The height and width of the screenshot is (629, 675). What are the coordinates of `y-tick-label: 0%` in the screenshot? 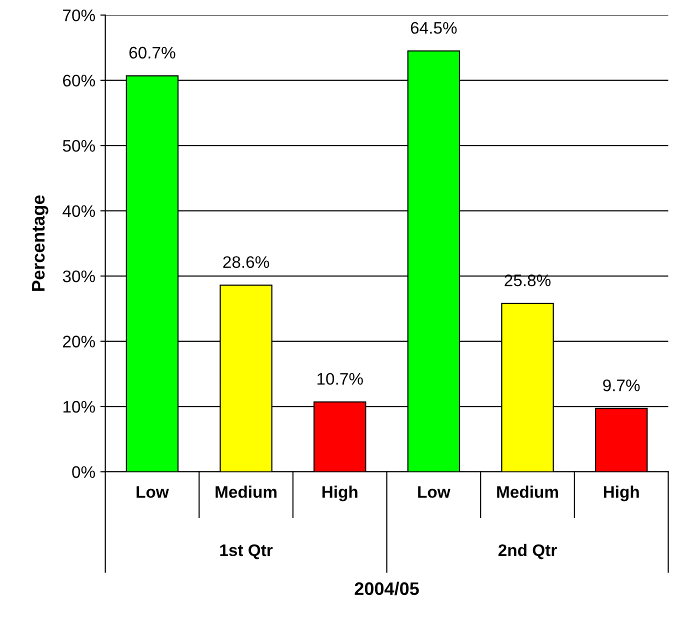 It's located at (83, 472).